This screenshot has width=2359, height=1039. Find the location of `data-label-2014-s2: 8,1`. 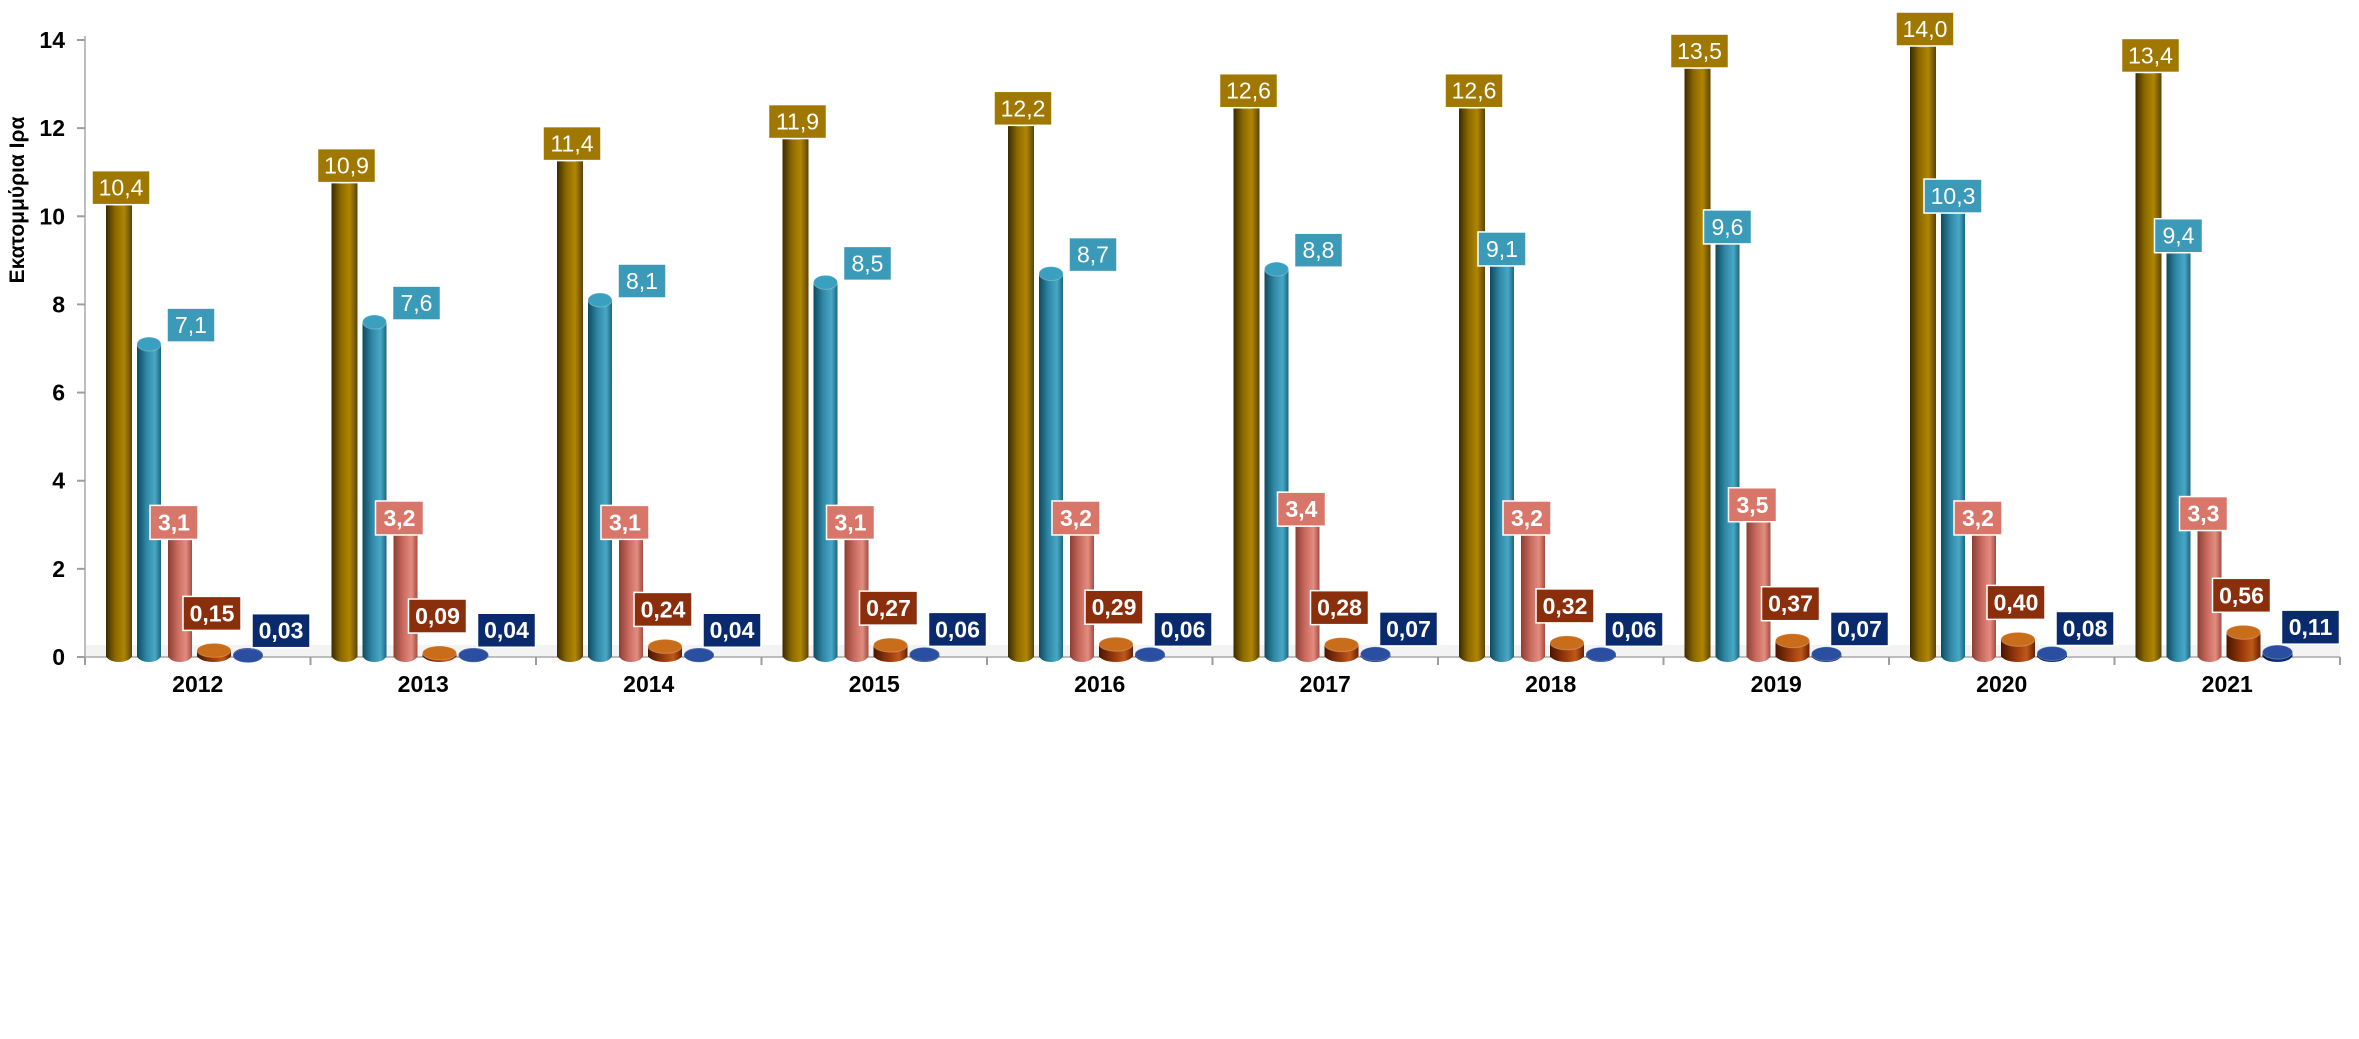

data-label-2014-s2: 8,1 is located at coordinates (642, 281).